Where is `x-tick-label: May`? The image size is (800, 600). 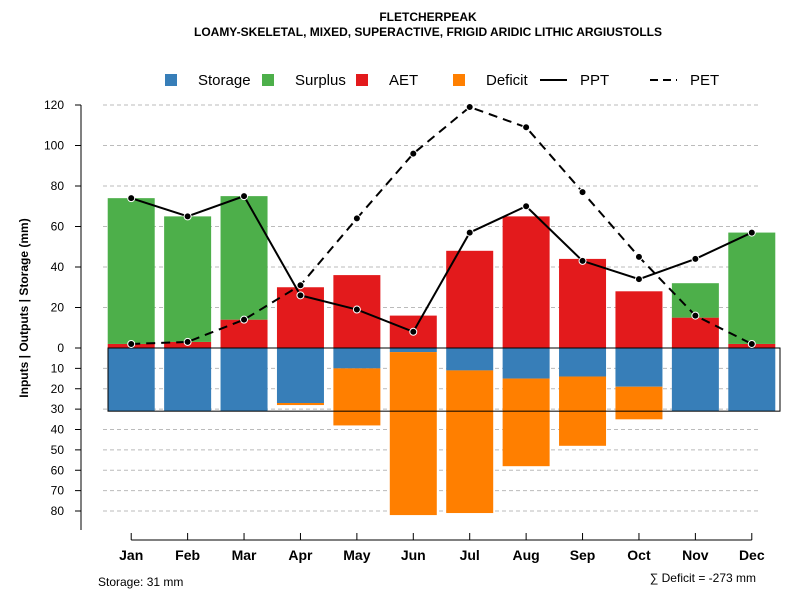 x-tick-label: May is located at coordinates (356, 555).